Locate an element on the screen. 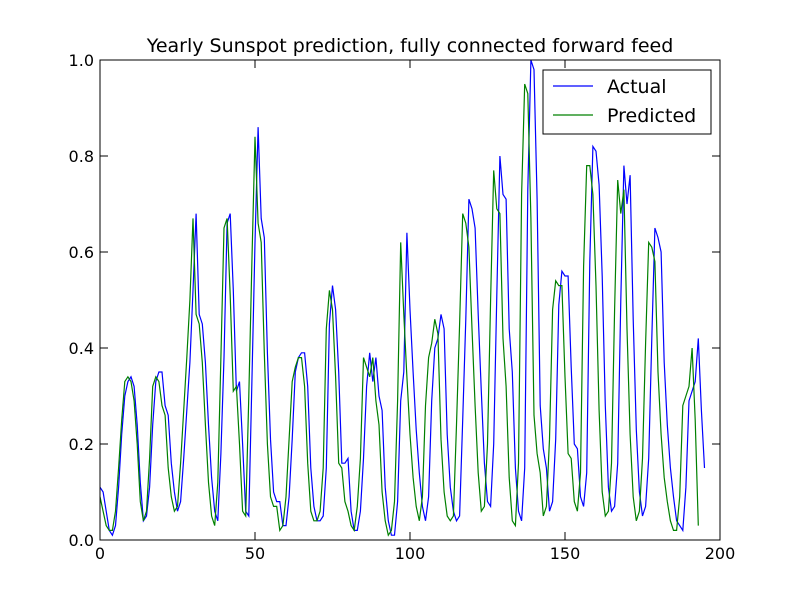 This screenshot has width=800, height=600. legend: Actual Predicted is located at coordinates (627, 102).